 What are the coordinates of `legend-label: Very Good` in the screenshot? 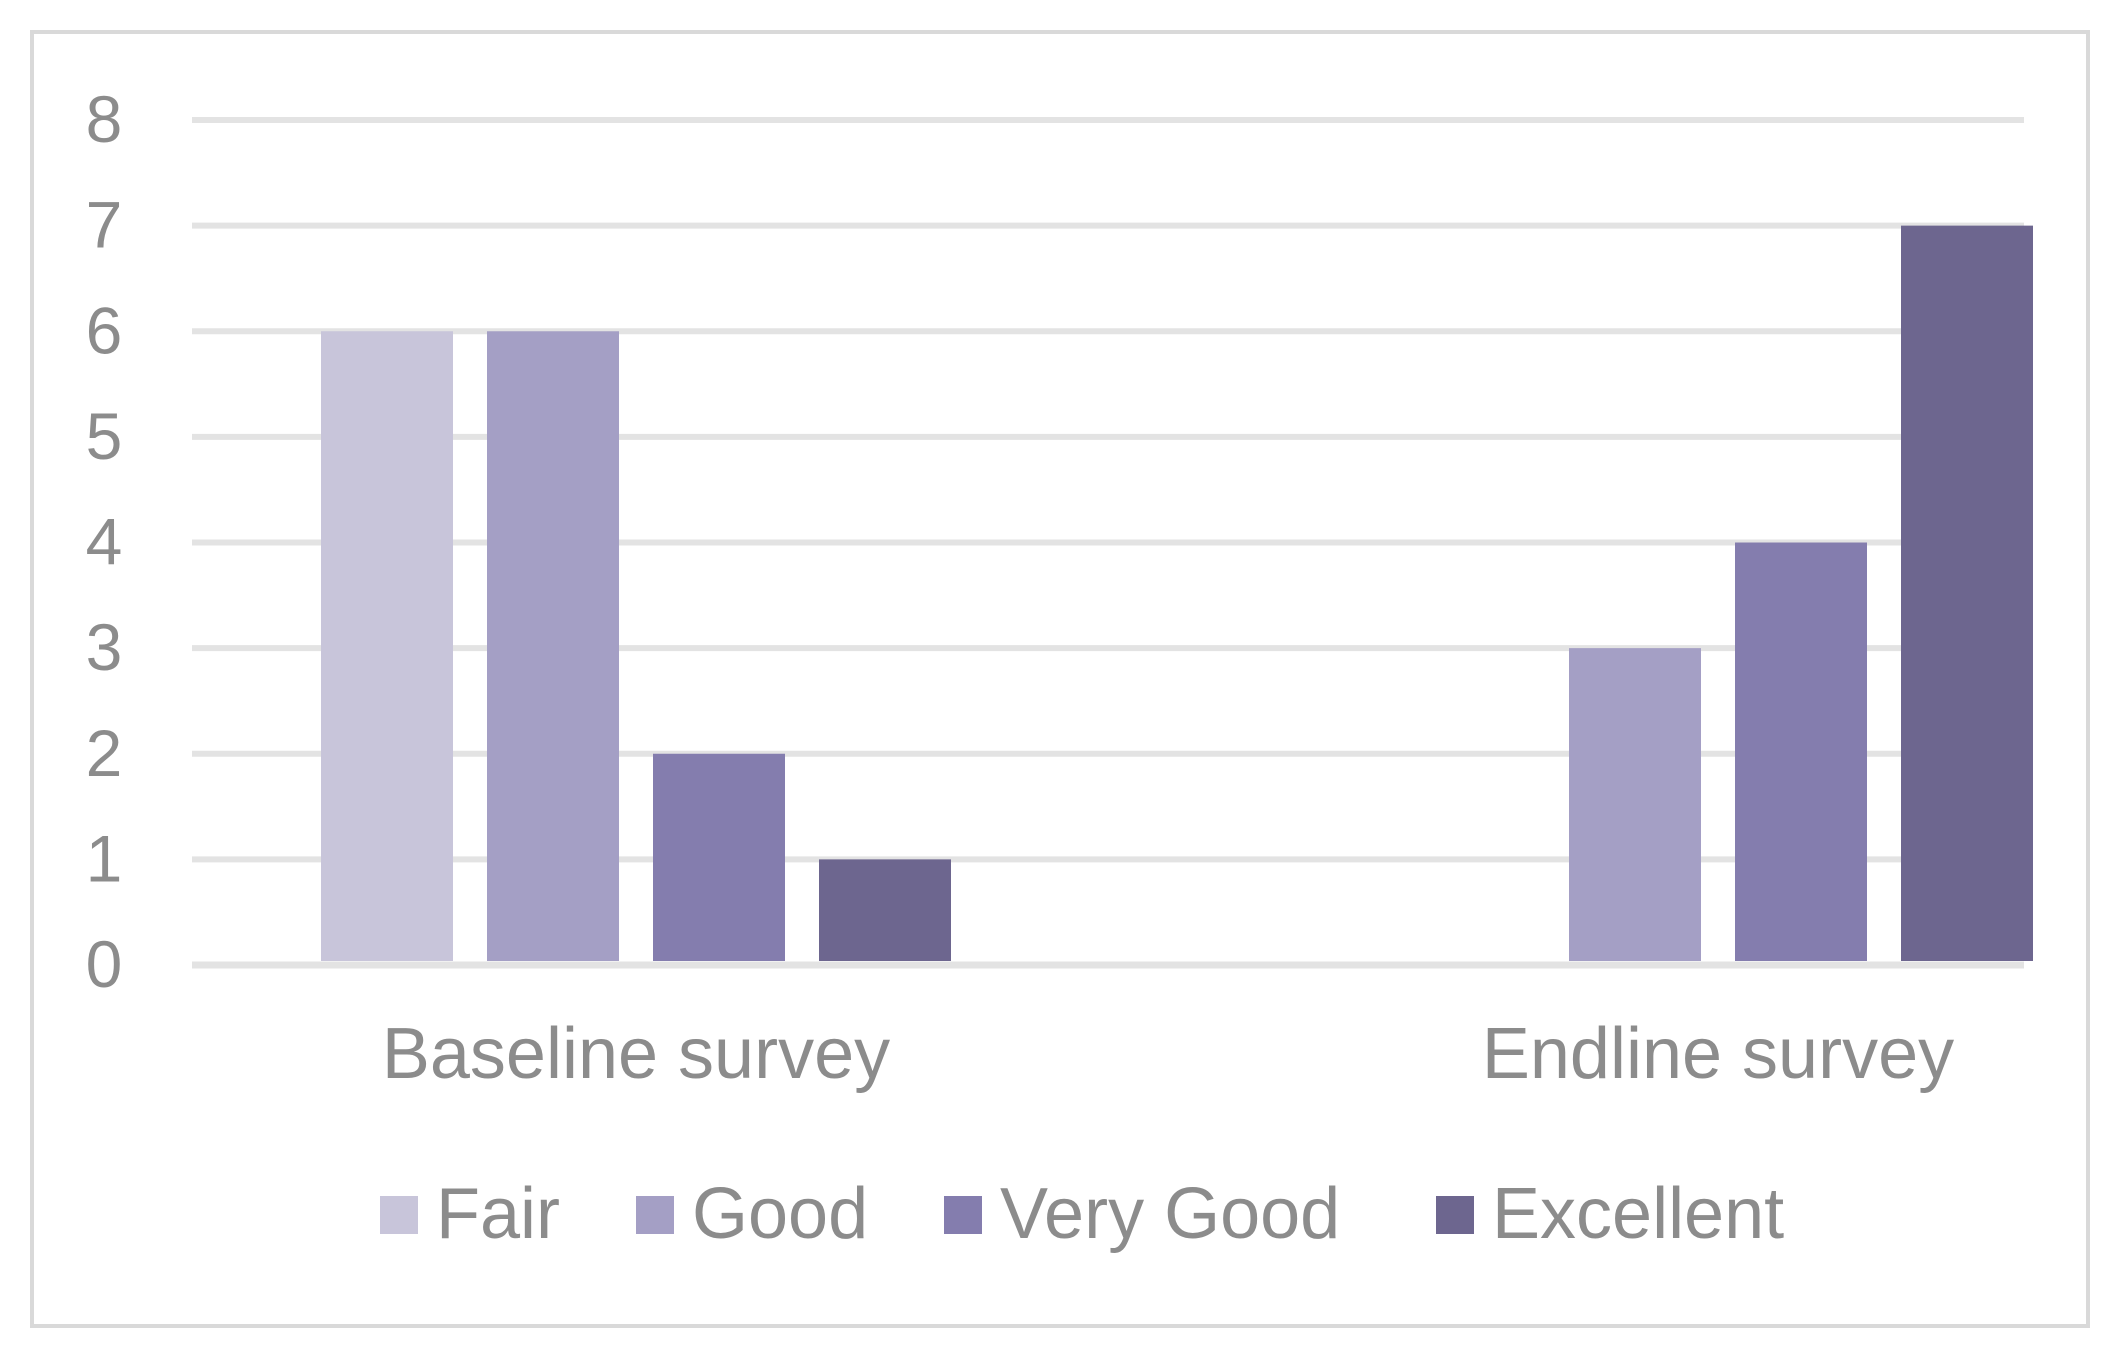 It's located at (1170, 1214).